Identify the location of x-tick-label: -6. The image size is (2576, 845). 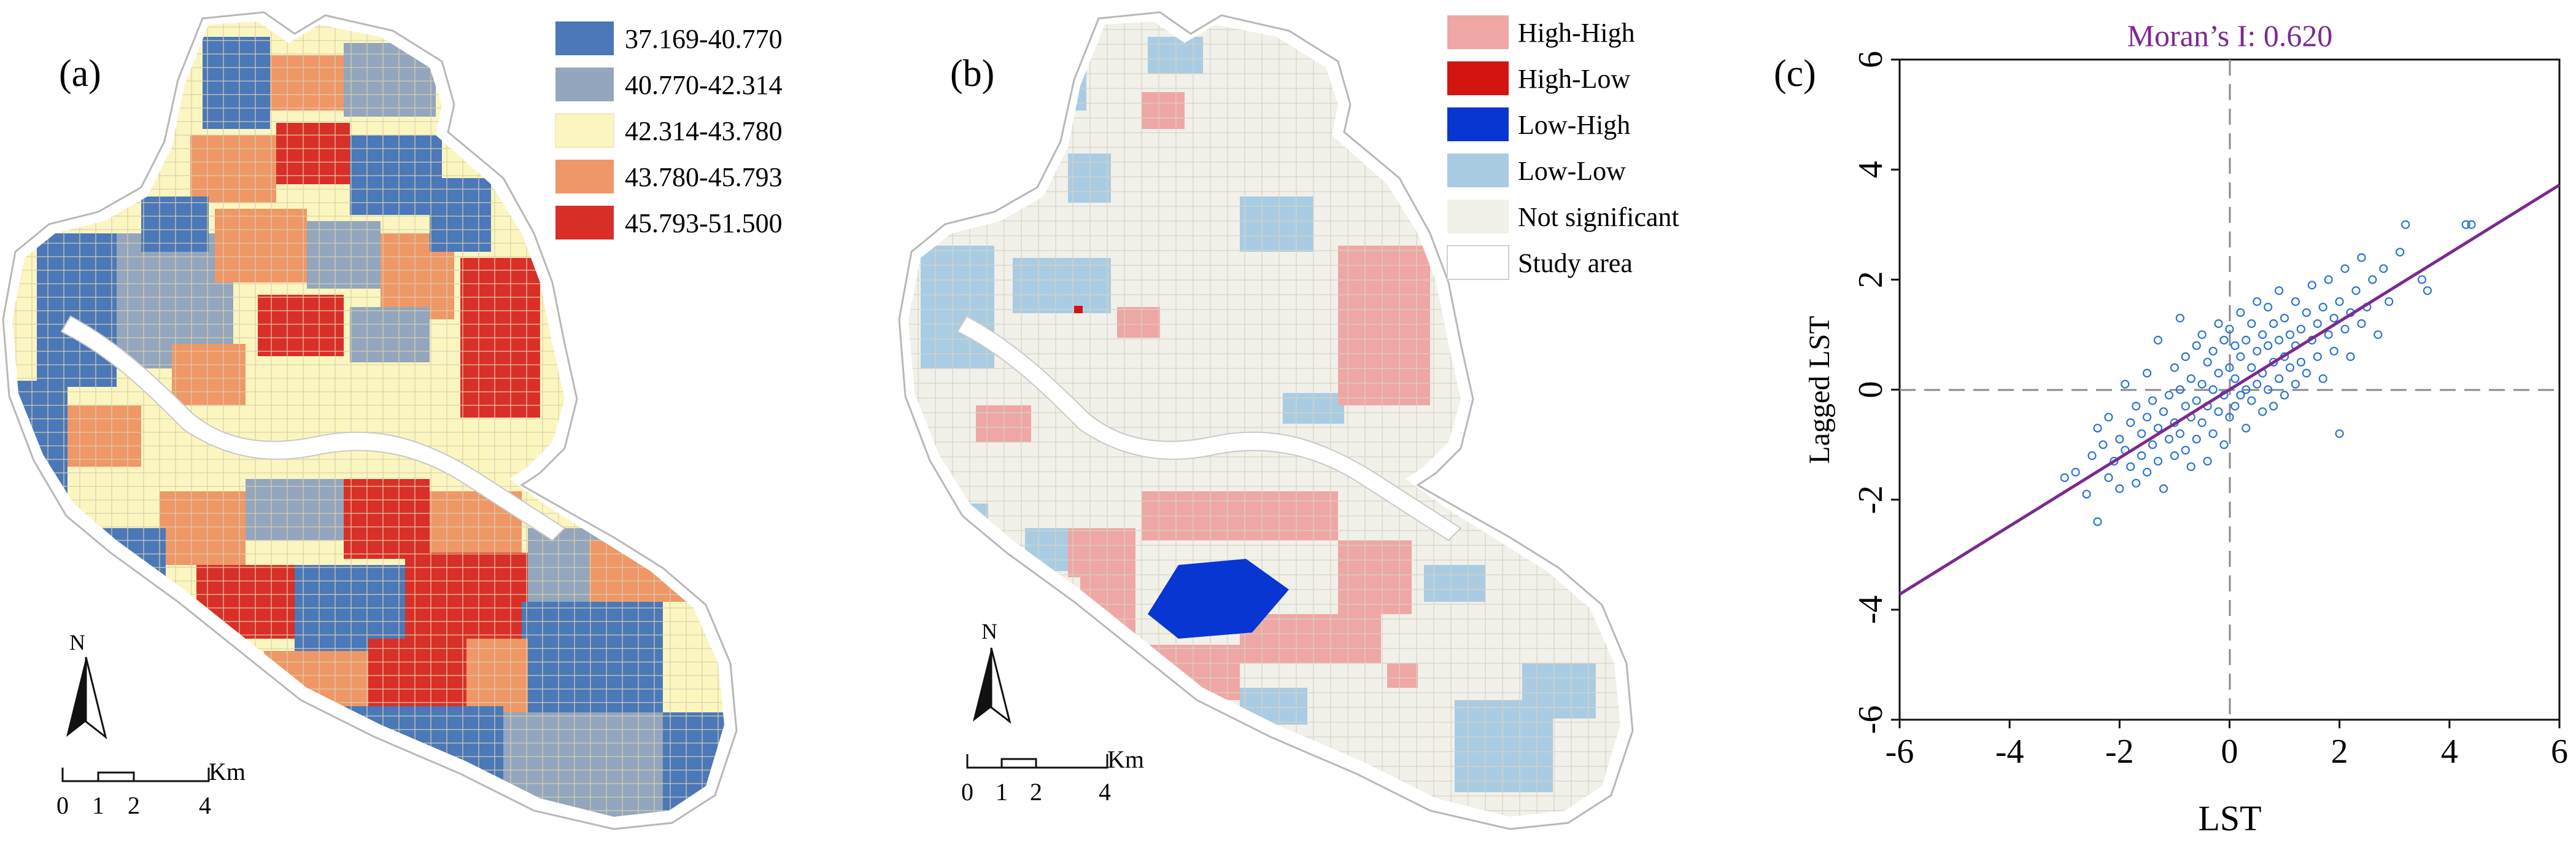
(1900, 752).